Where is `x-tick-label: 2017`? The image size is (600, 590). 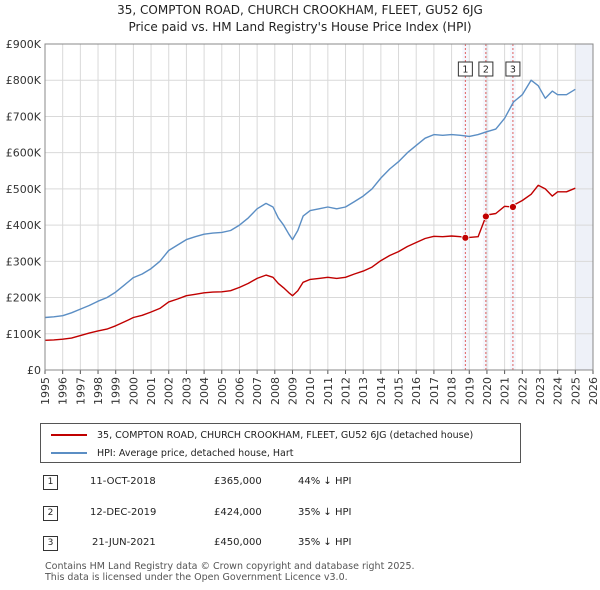 x-tick-label: 2017 is located at coordinates (434, 391).